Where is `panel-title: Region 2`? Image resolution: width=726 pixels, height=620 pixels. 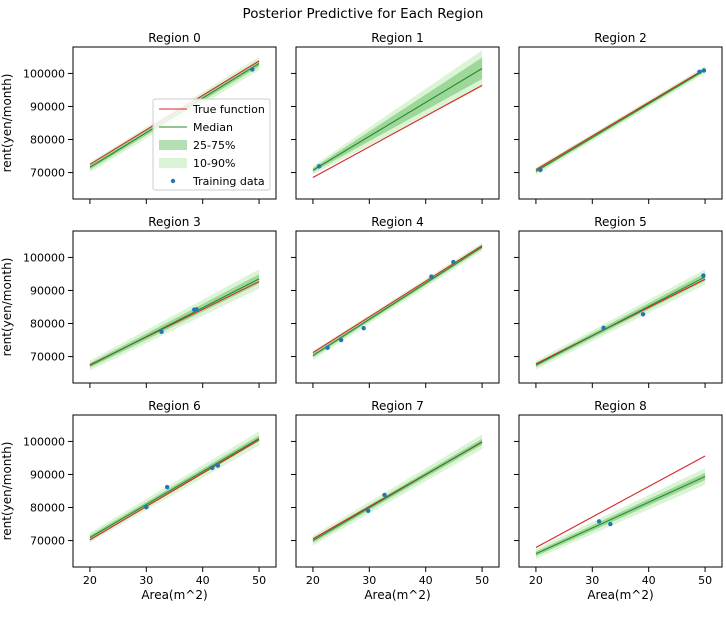
panel-title: Region 2 is located at coordinates (620, 38).